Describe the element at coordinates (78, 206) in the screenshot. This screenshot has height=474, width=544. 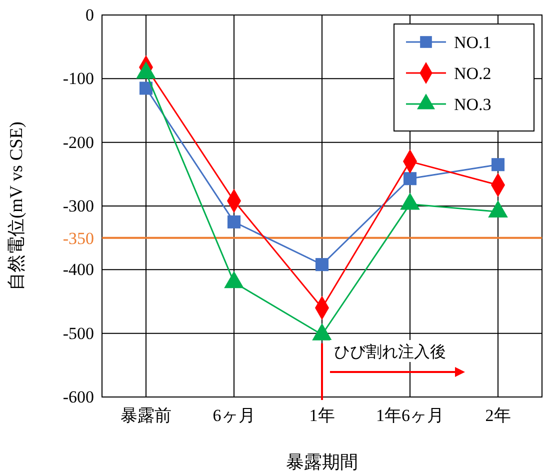
I see `y-tick-label: -300` at that location.